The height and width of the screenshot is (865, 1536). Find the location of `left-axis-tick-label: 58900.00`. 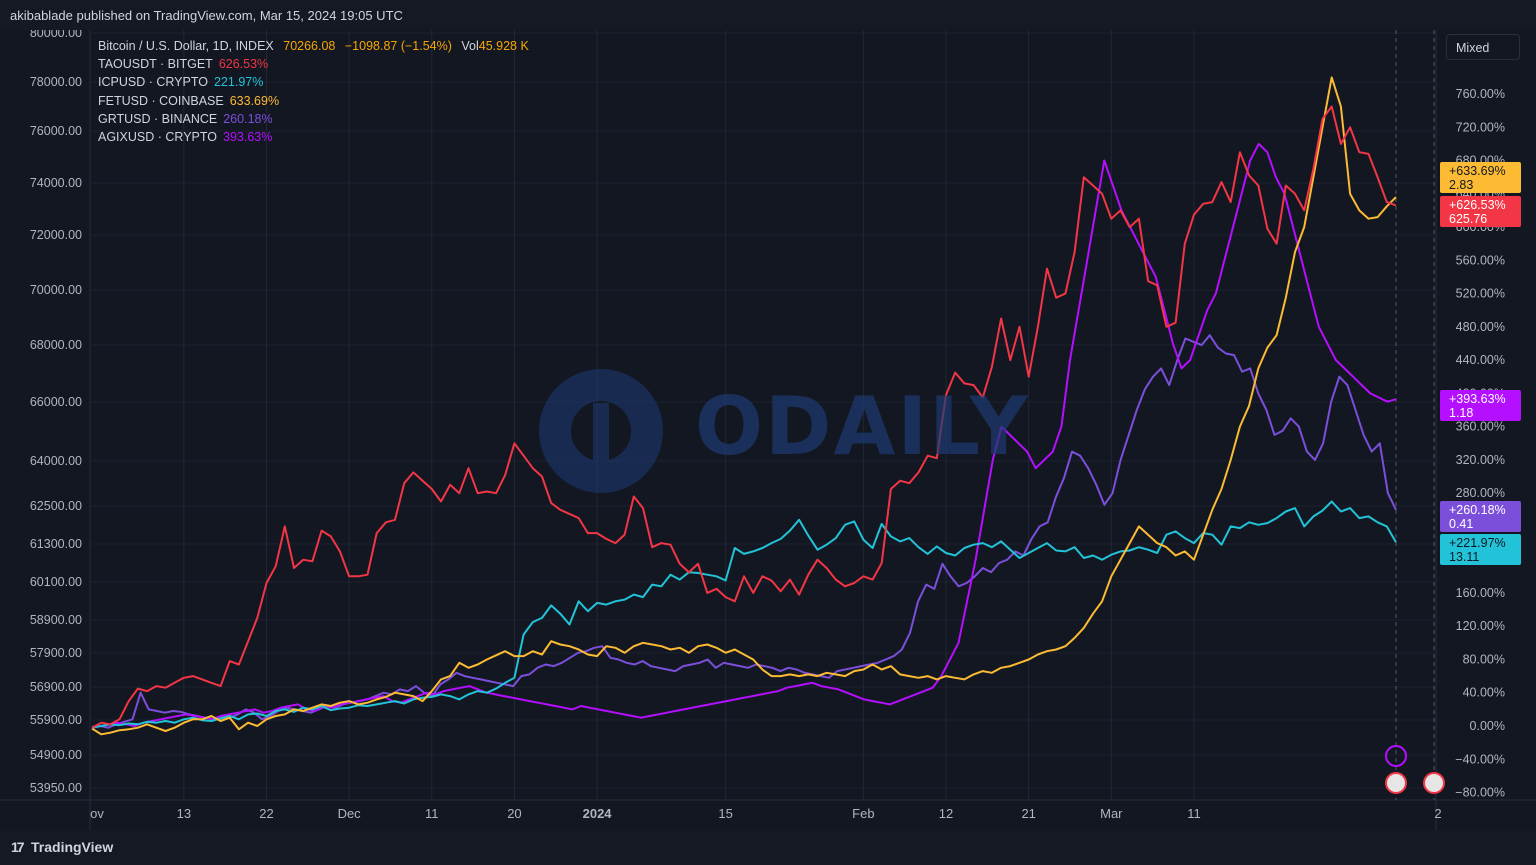

left-axis-tick-label: 58900.00 is located at coordinates (56, 620).